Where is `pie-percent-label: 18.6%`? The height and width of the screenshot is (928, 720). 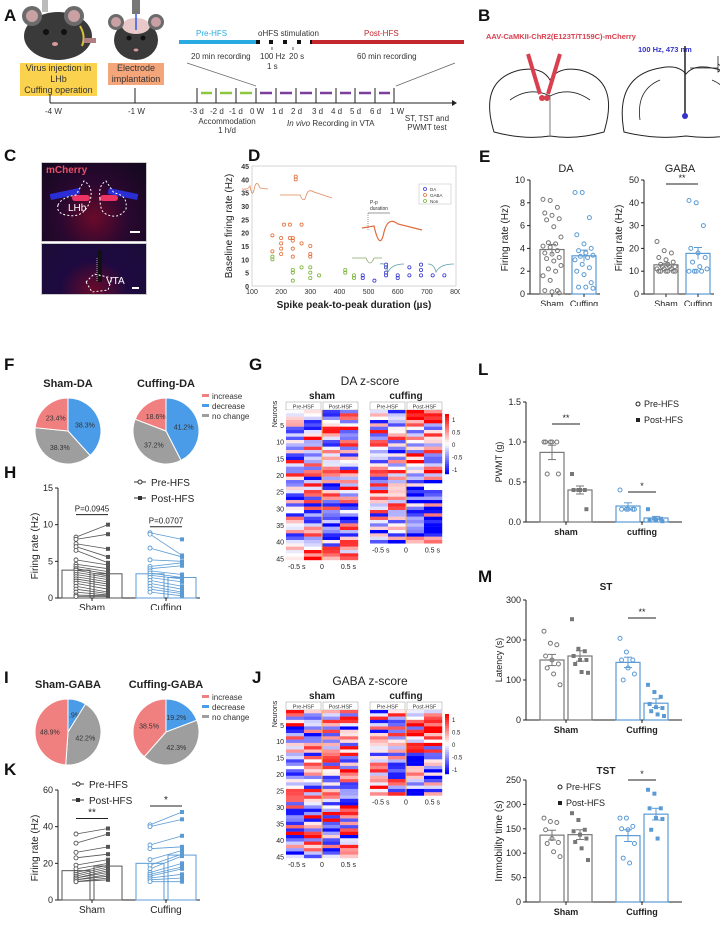 pie-percent-label: 18.6% is located at coordinates (156, 417).